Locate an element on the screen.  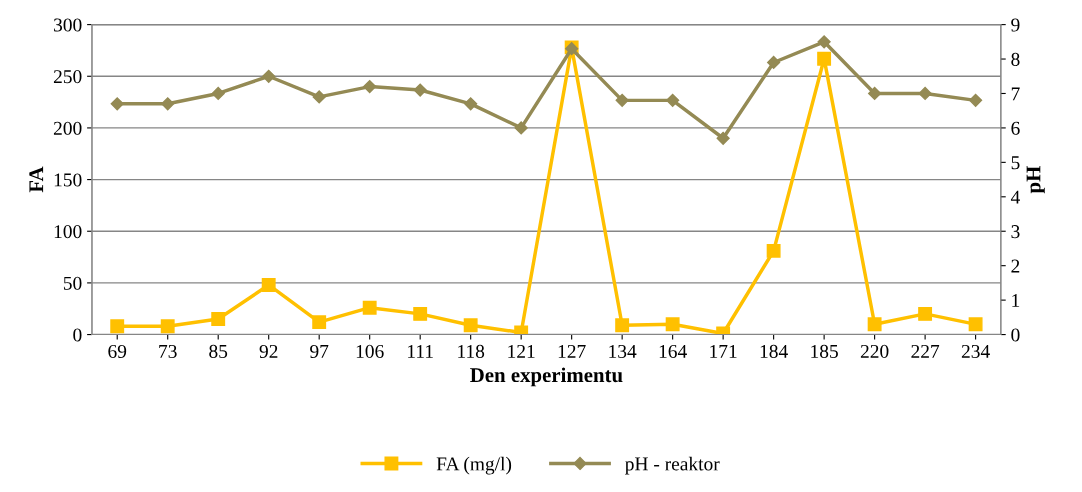
y2-tick-label: 3 is located at coordinates (1015, 232).